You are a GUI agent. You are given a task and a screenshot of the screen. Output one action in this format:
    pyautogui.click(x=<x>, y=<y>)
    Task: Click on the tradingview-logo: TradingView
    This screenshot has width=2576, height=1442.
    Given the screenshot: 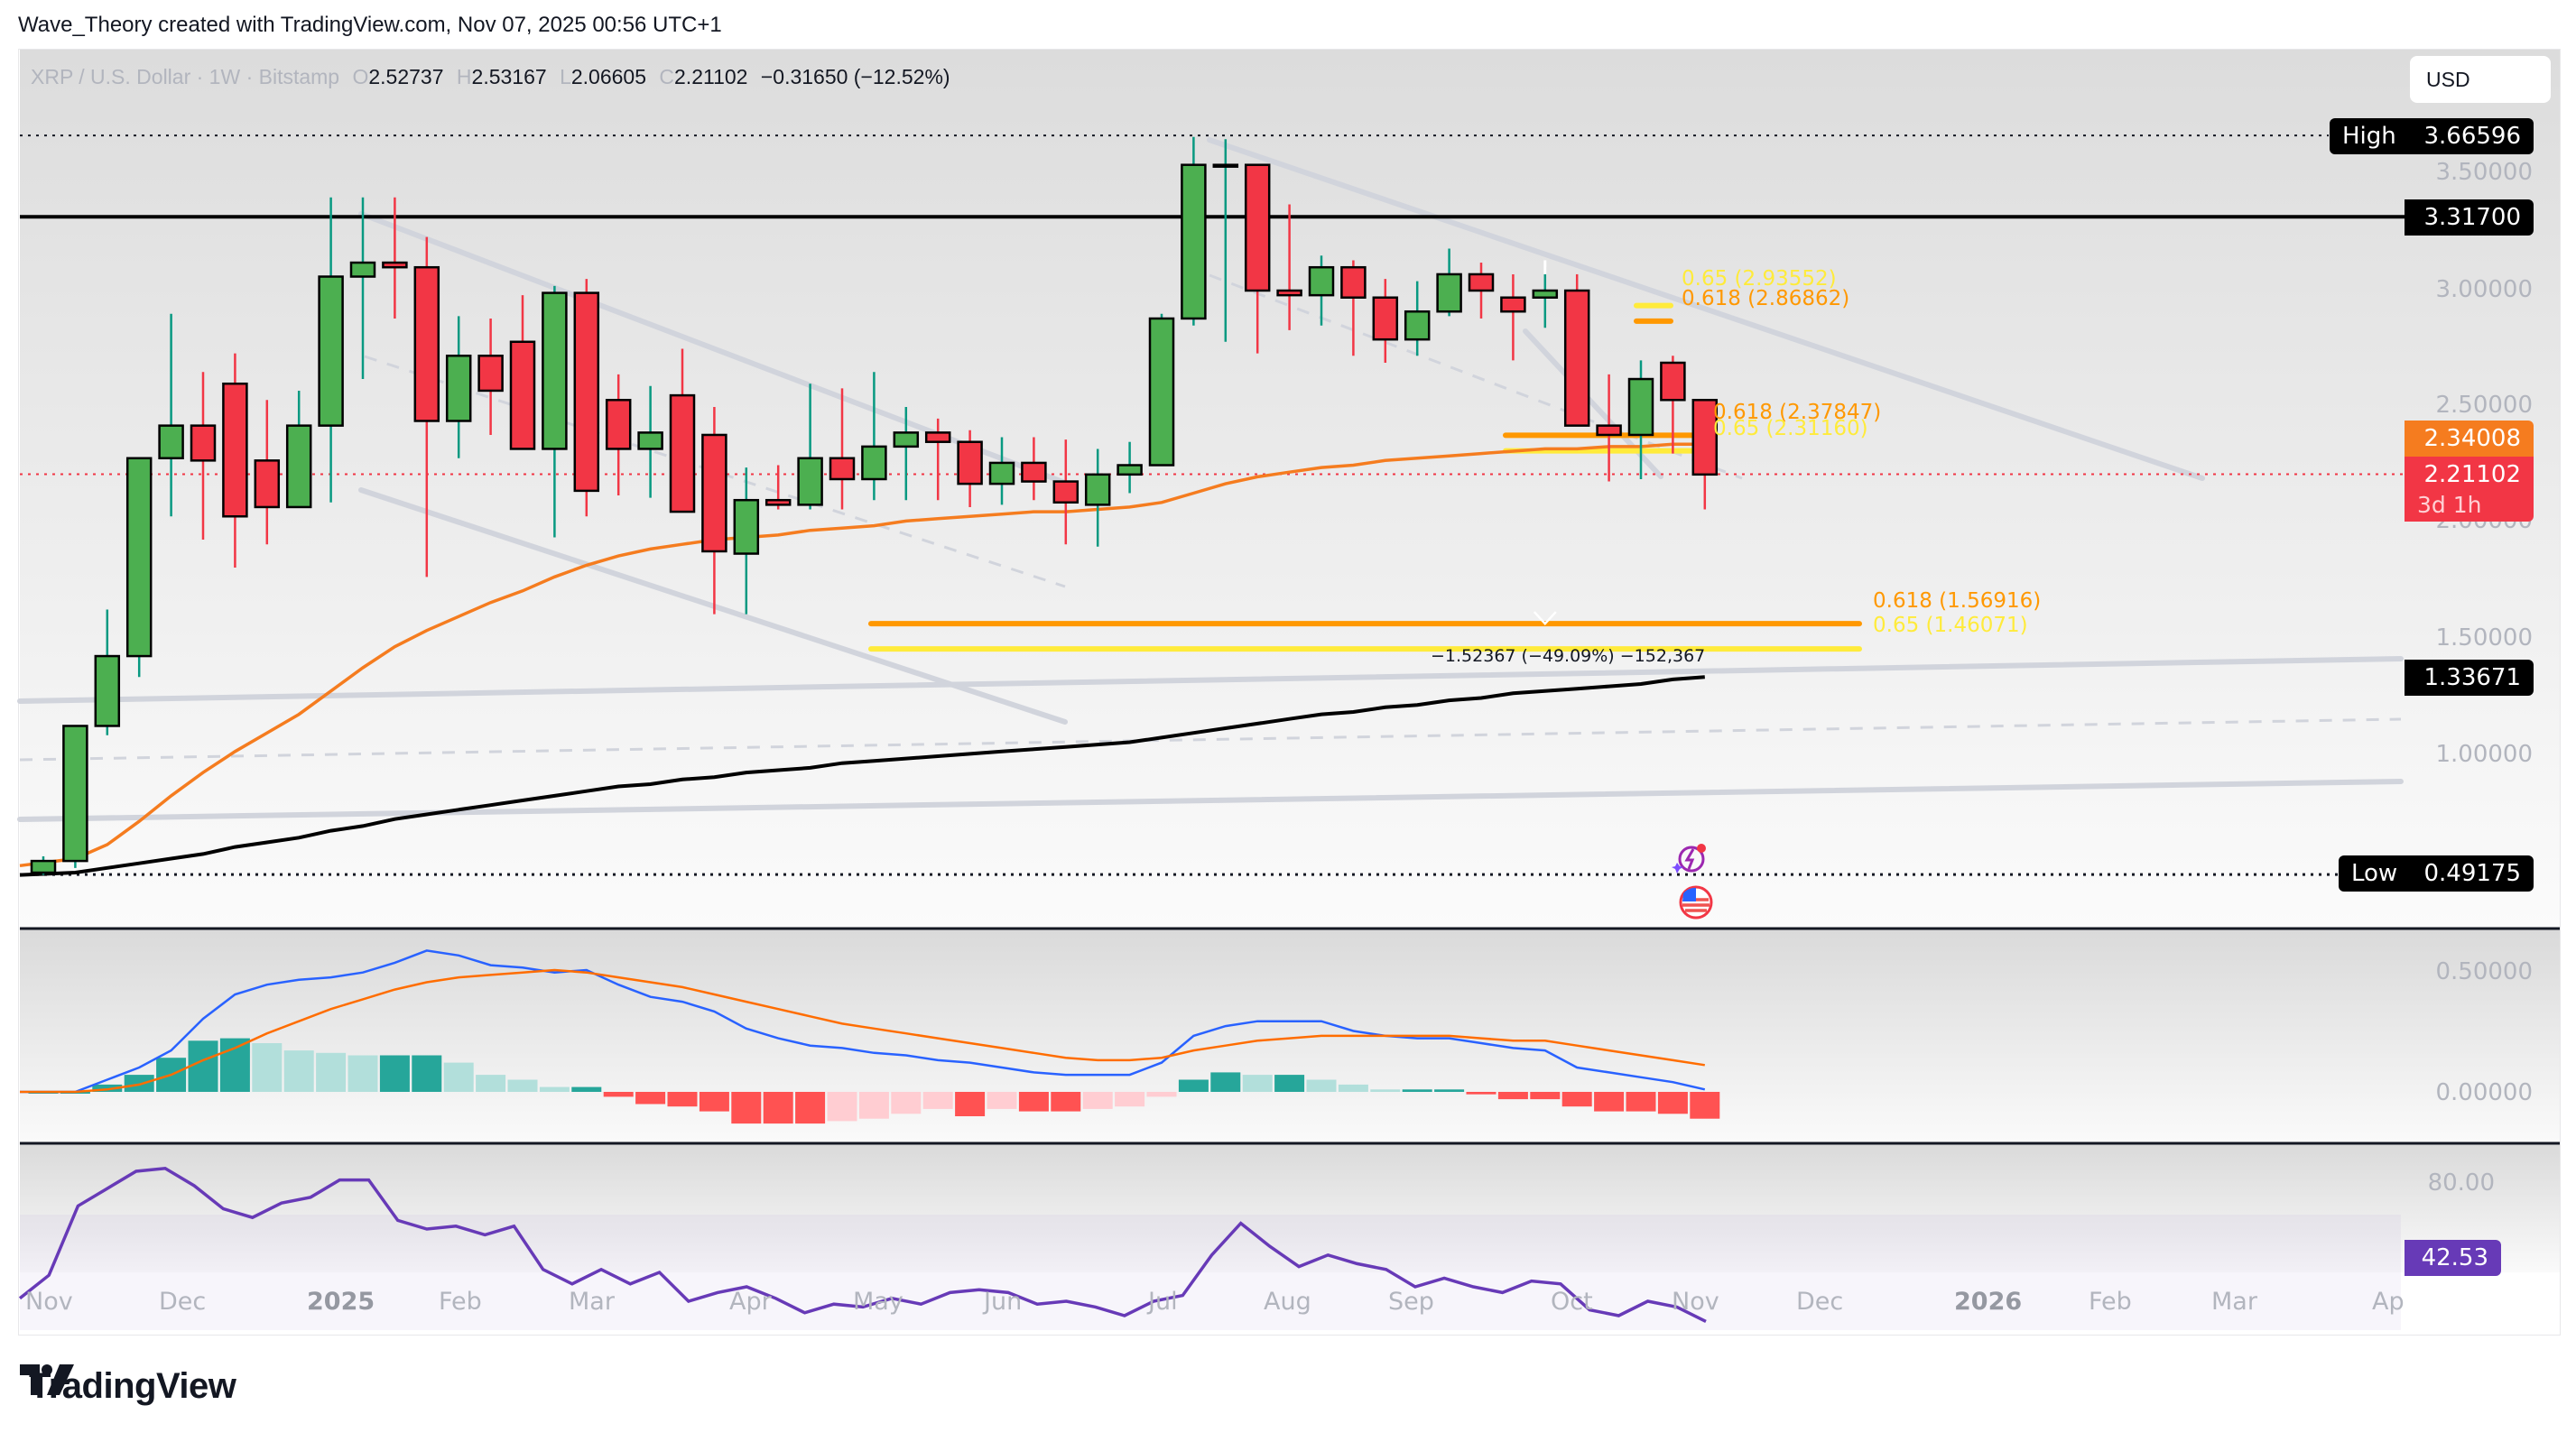 What is the action you would take?
    pyautogui.click(x=128, y=1386)
    